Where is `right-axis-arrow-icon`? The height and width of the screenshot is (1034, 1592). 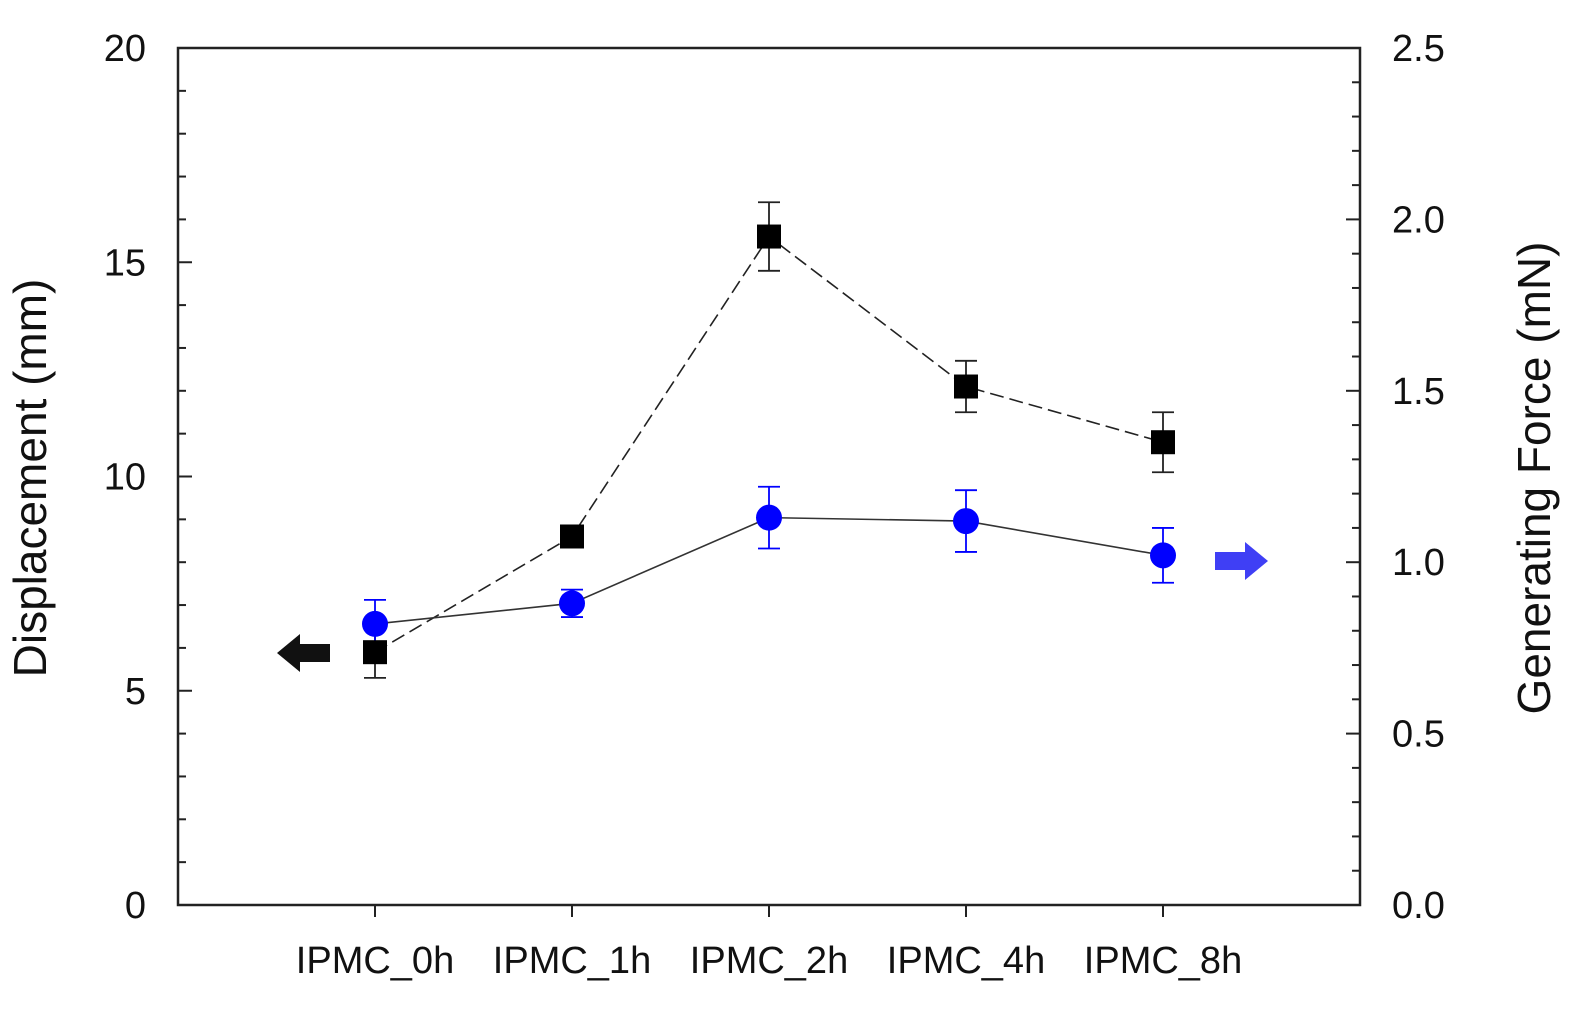 right-axis-arrow-icon is located at coordinates (1241, 561).